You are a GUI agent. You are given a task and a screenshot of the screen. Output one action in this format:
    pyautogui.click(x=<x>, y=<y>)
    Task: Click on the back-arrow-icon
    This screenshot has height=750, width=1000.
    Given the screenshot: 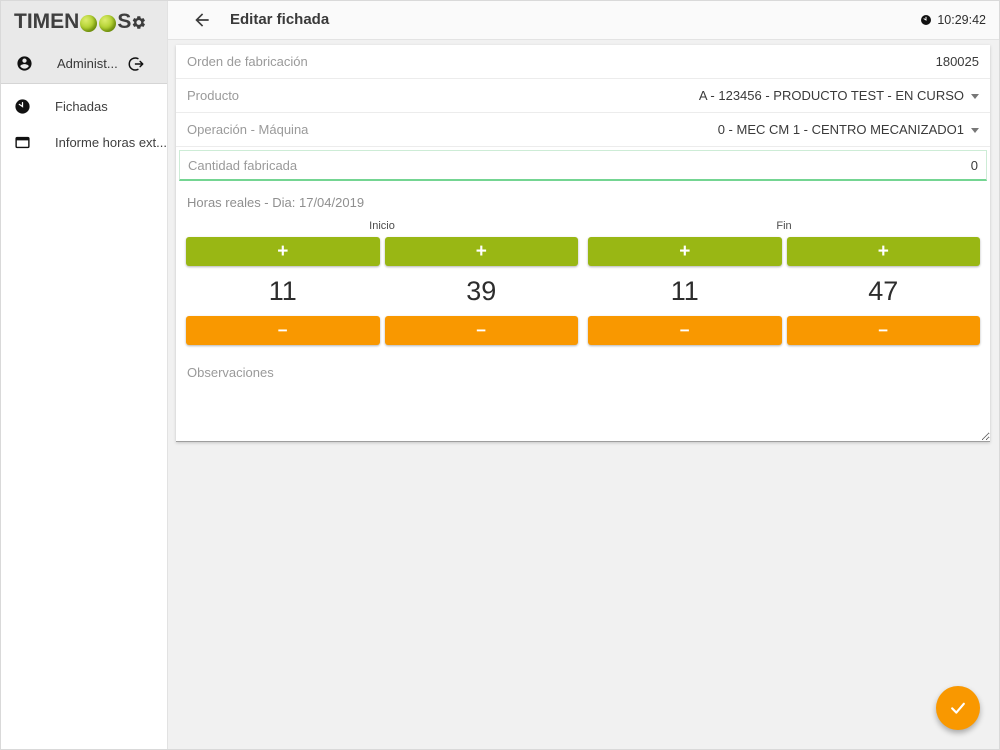 What is the action you would take?
    pyautogui.click(x=202, y=20)
    